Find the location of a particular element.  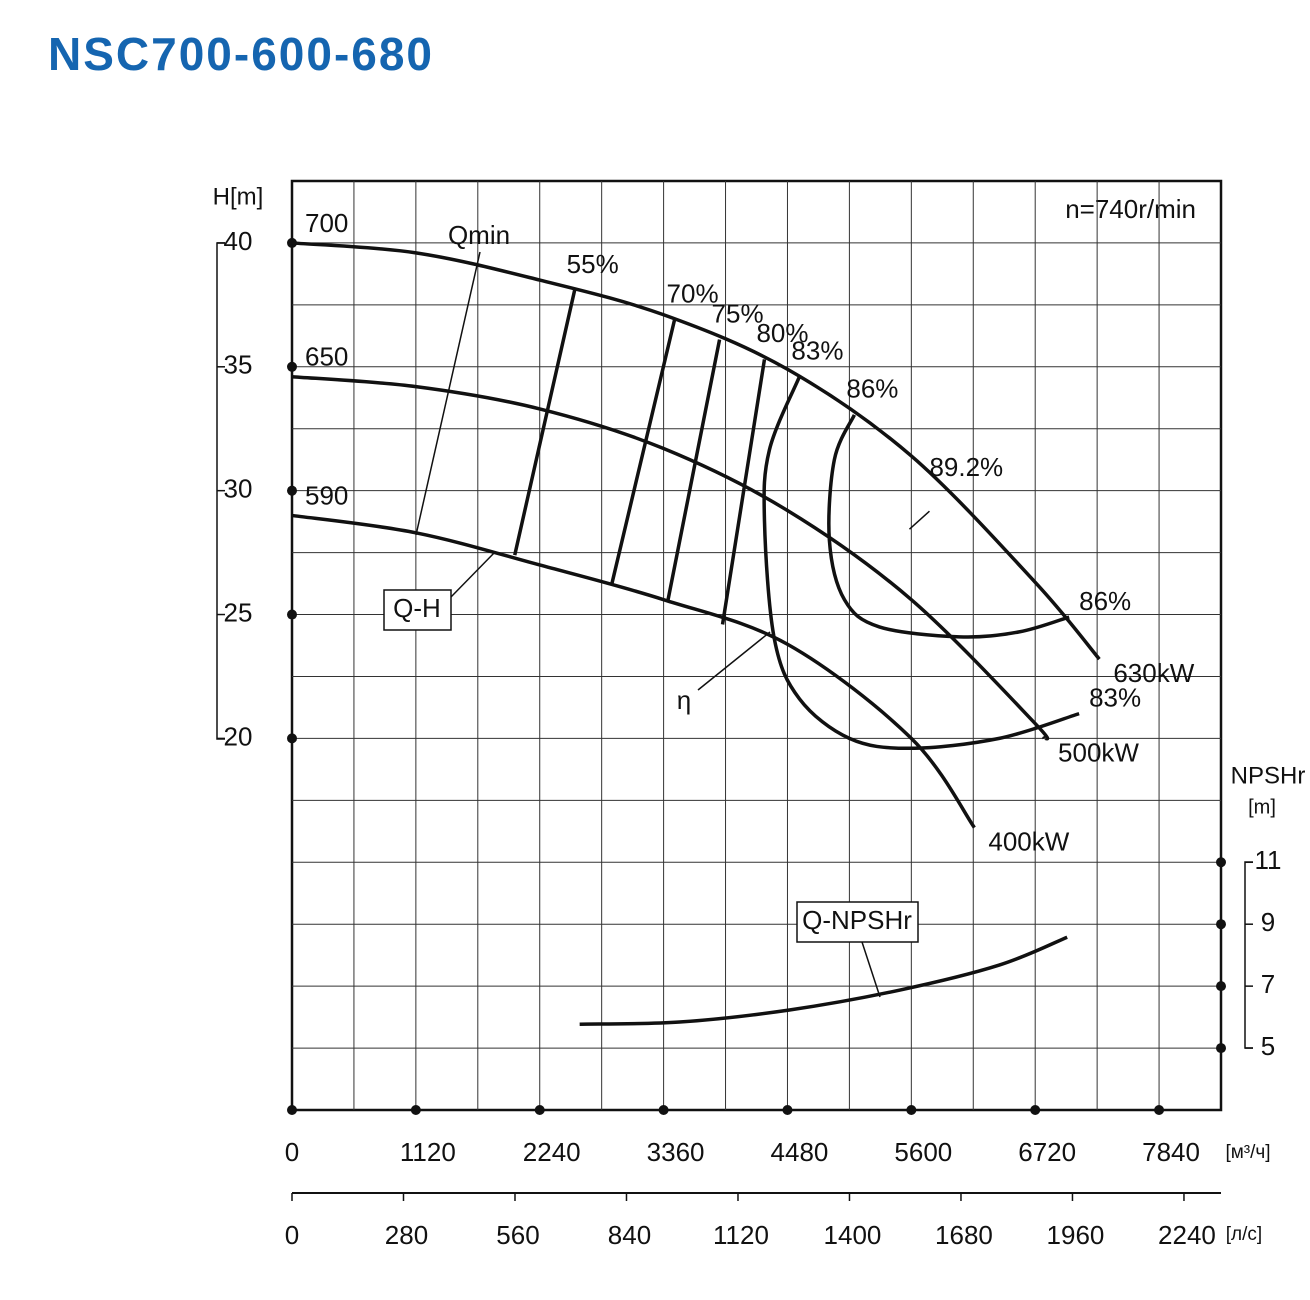

efficiency-label: 75% is located at coordinates (738, 313).